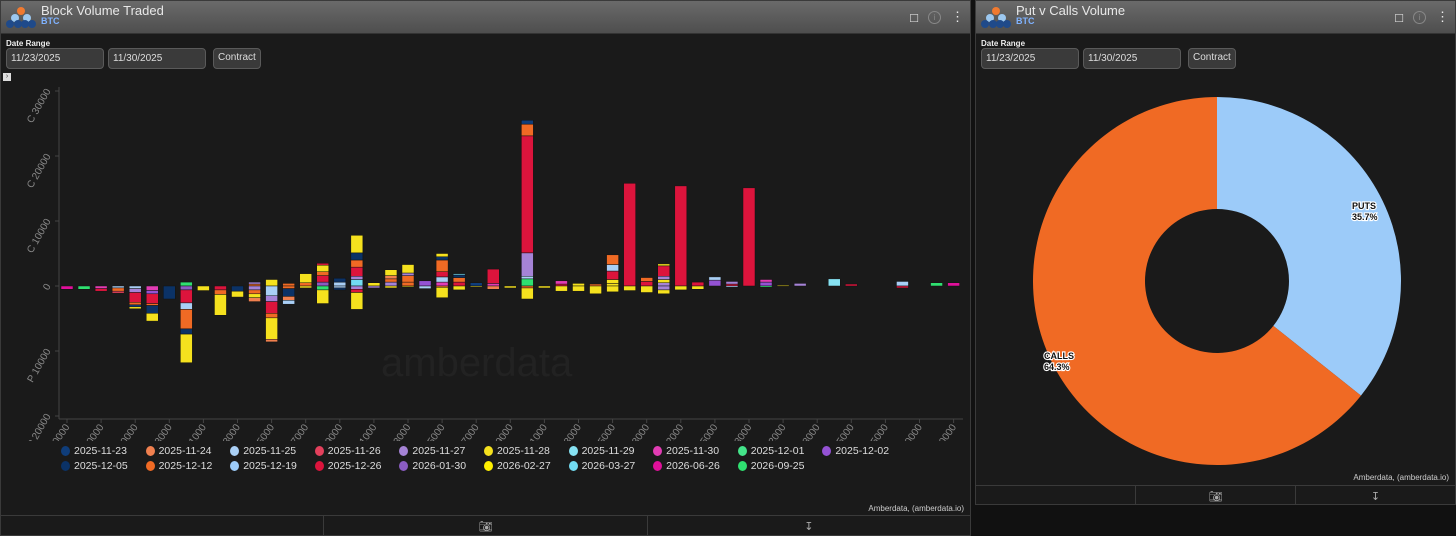  Describe the element at coordinates (357, 450) in the screenshot. I see `legend-item: 2025-11-26` at that location.